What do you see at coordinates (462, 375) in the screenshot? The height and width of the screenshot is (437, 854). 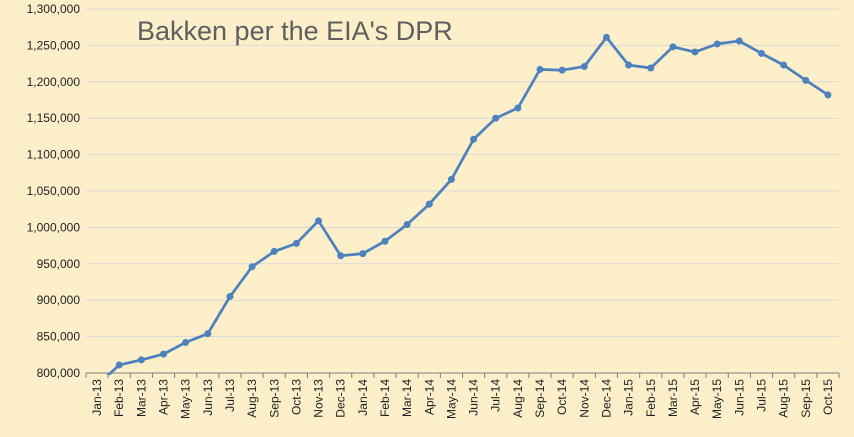 I see `axis-lines` at bounding box center [462, 375].